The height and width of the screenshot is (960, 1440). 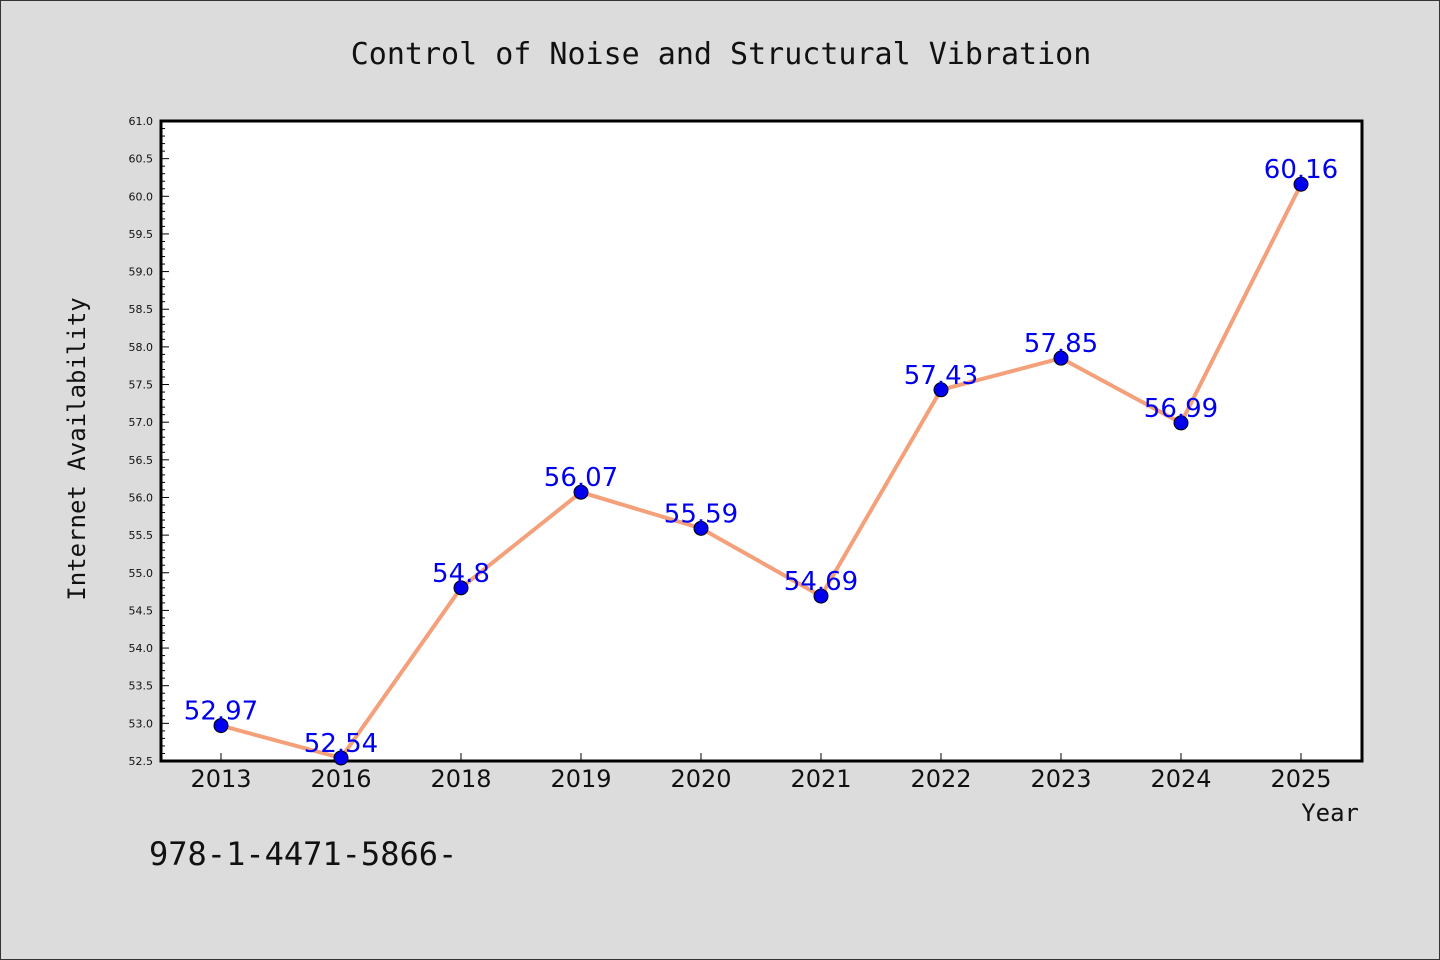 I want to click on x-tick-label: 2021, so click(x=820, y=779).